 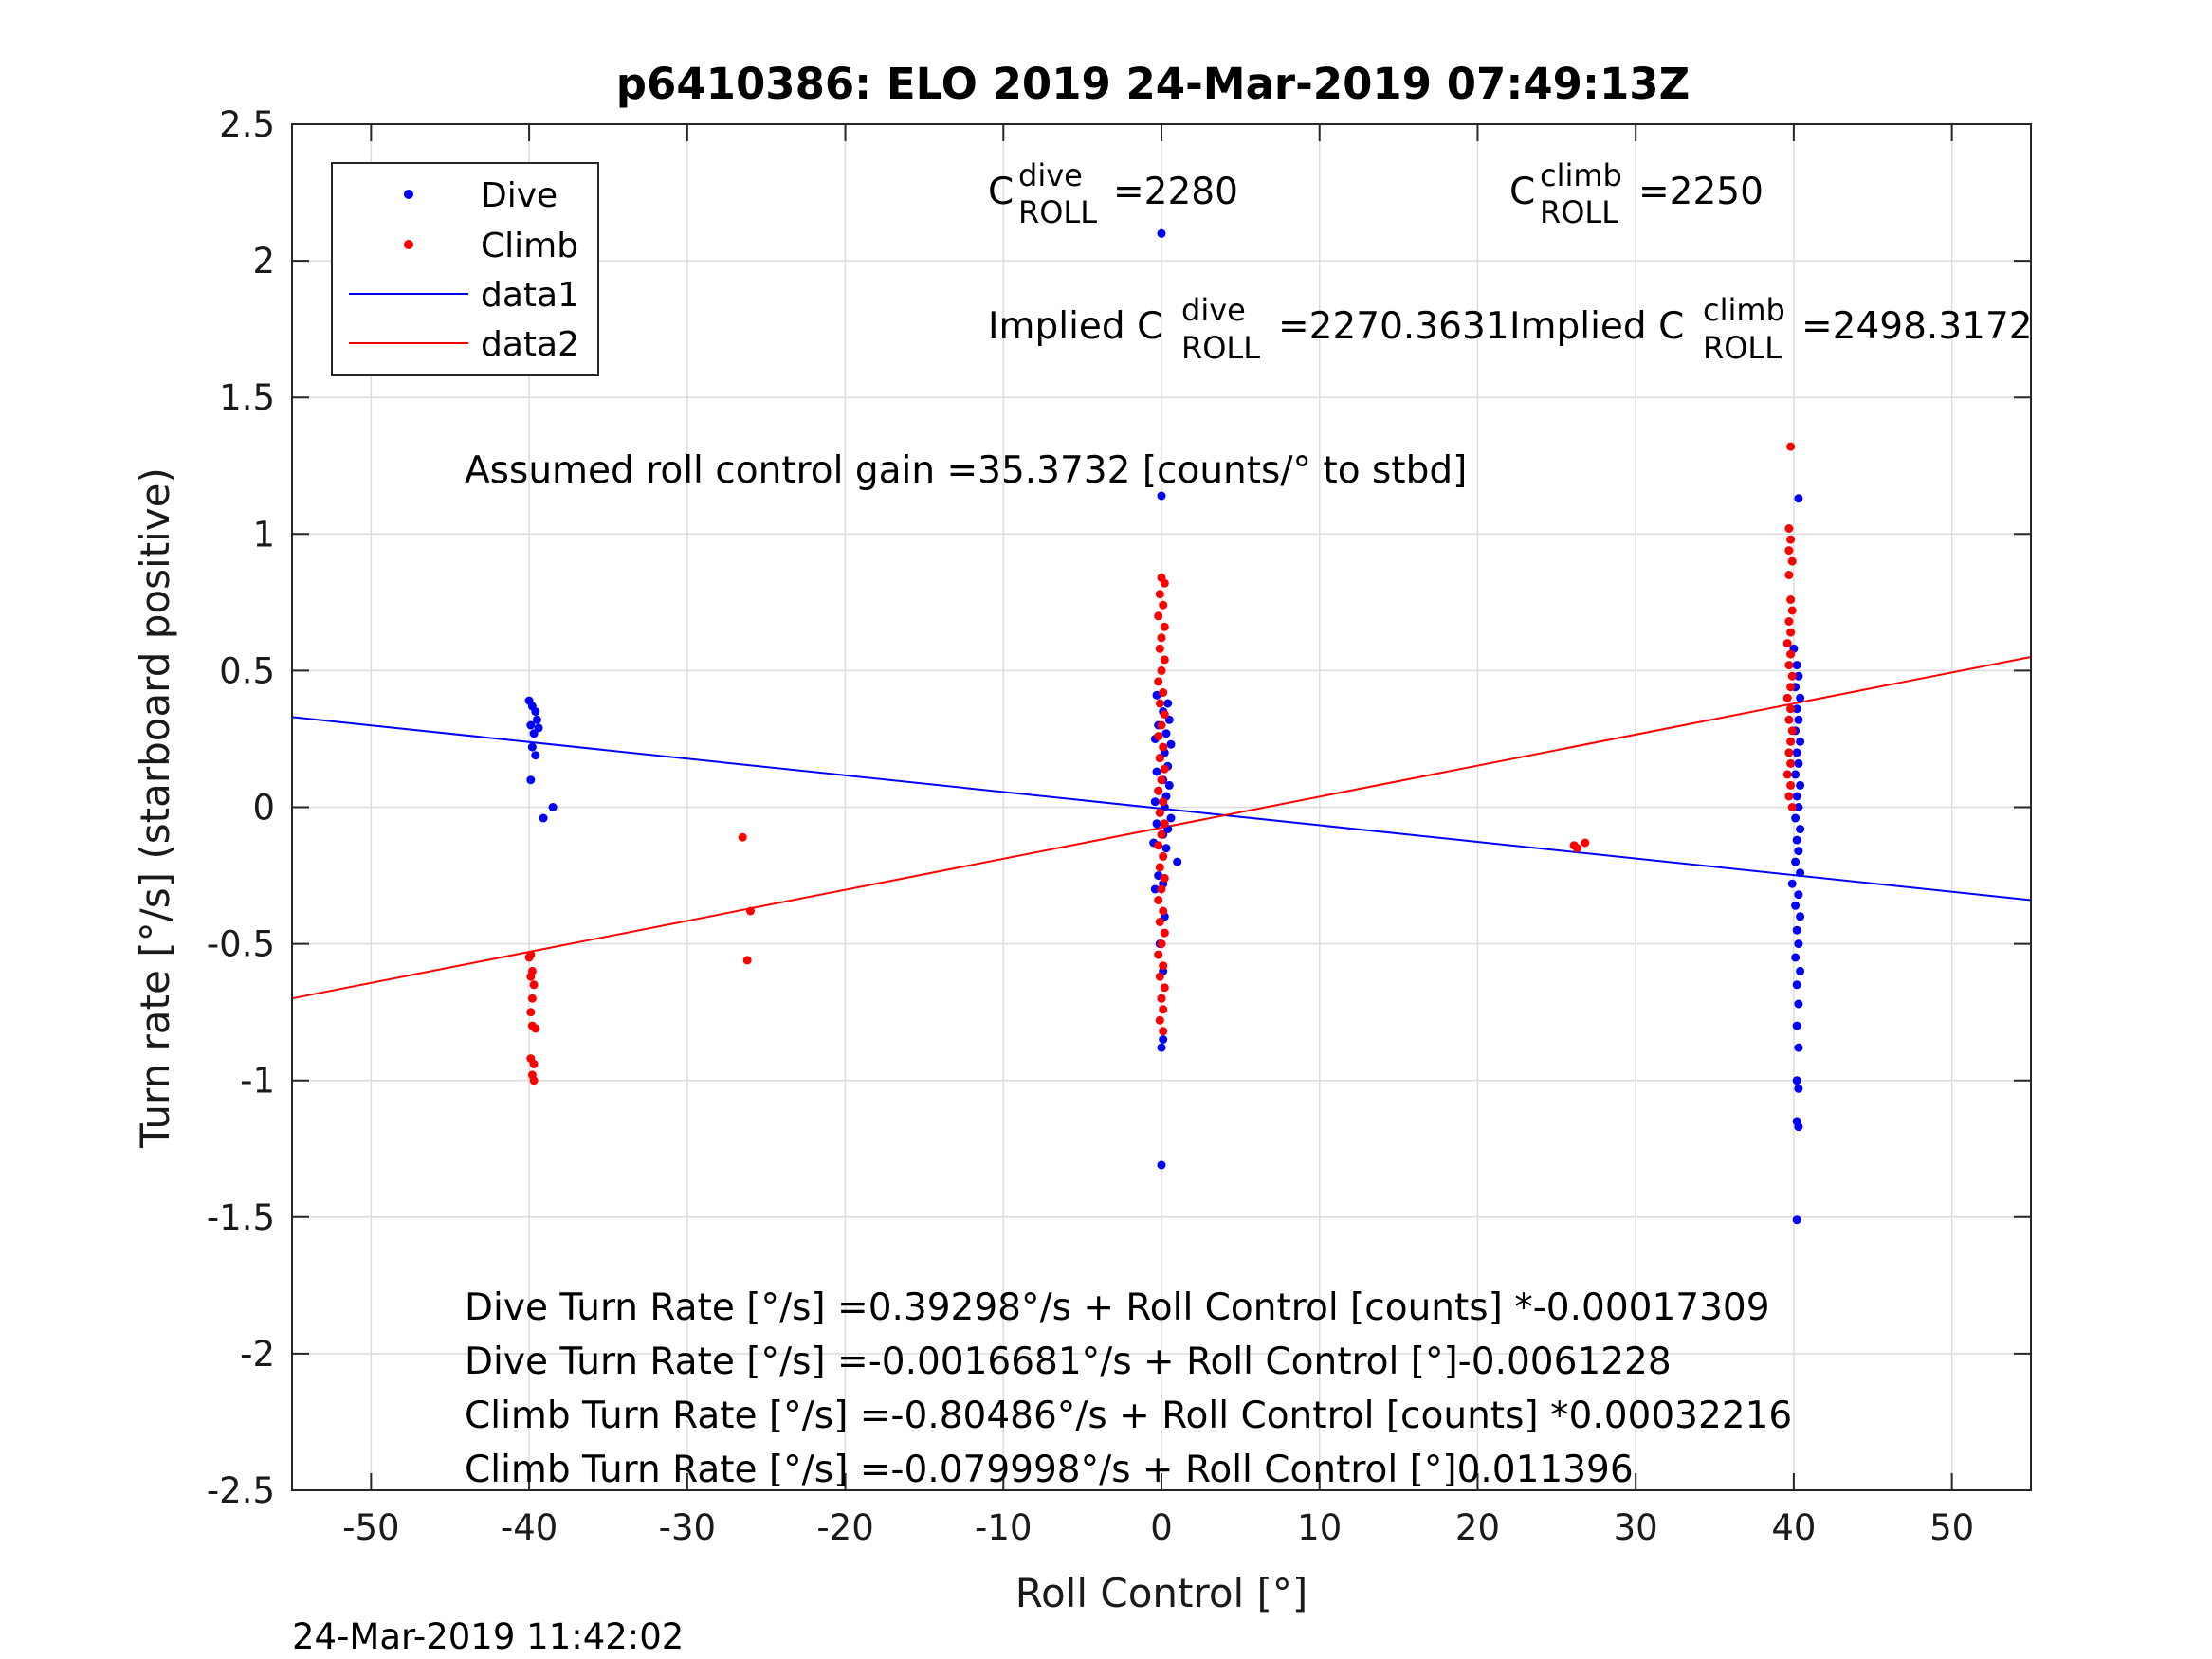 I want to click on c-climb-sup: climb, so click(x=1581, y=175).